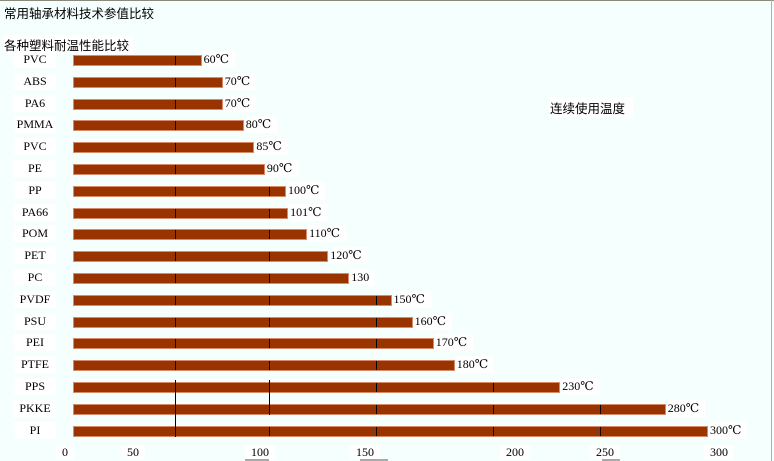  What do you see at coordinates (308, 212) in the screenshot?
I see `value-label: 101℃` at bounding box center [308, 212].